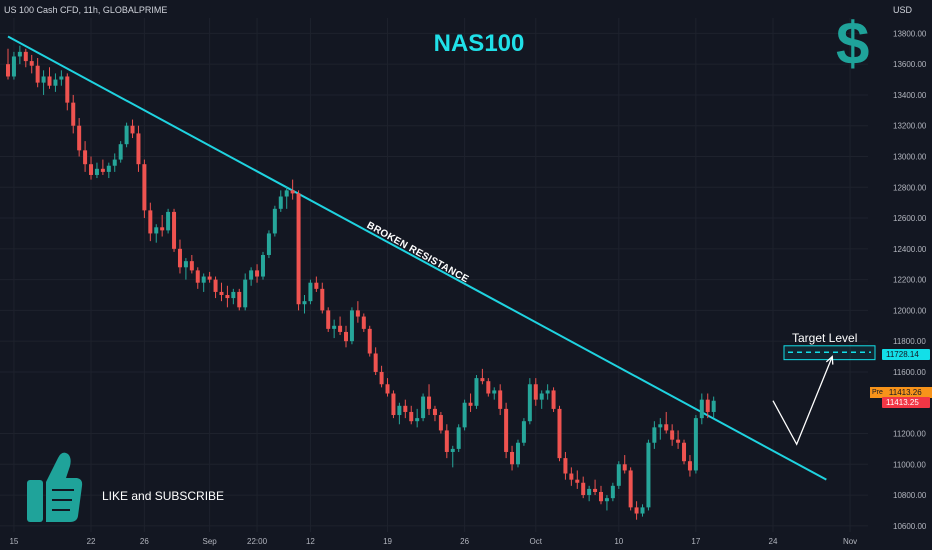 This screenshot has height=550, width=932. What do you see at coordinates (13, 541) in the screenshot?
I see `x-tick-label: 15` at bounding box center [13, 541].